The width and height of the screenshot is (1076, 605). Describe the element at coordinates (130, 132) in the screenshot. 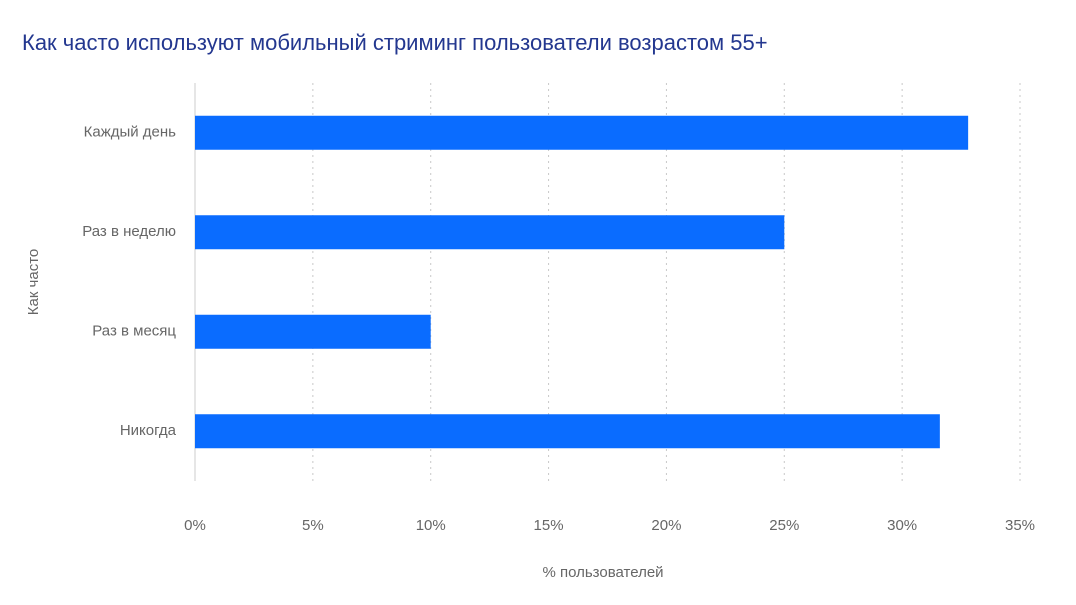

I see `y-tick-label: Каждый день` at that location.